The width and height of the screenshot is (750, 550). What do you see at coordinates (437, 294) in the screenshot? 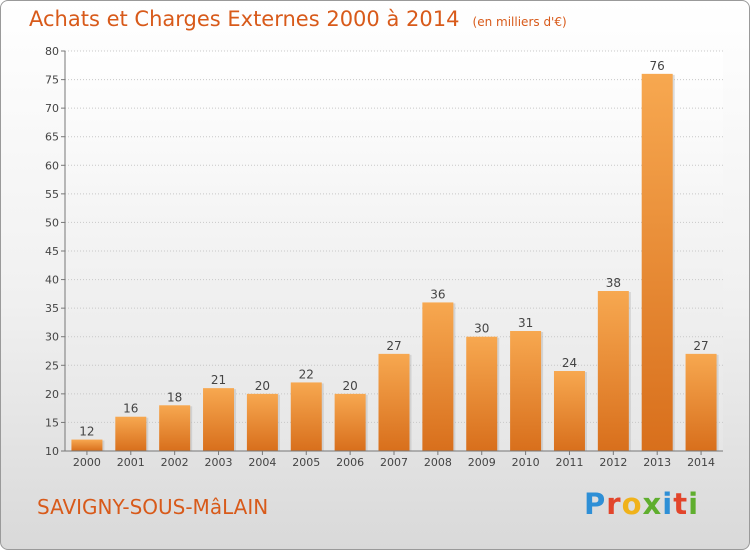
I see `bar-value-label: 36` at bounding box center [437, 294].